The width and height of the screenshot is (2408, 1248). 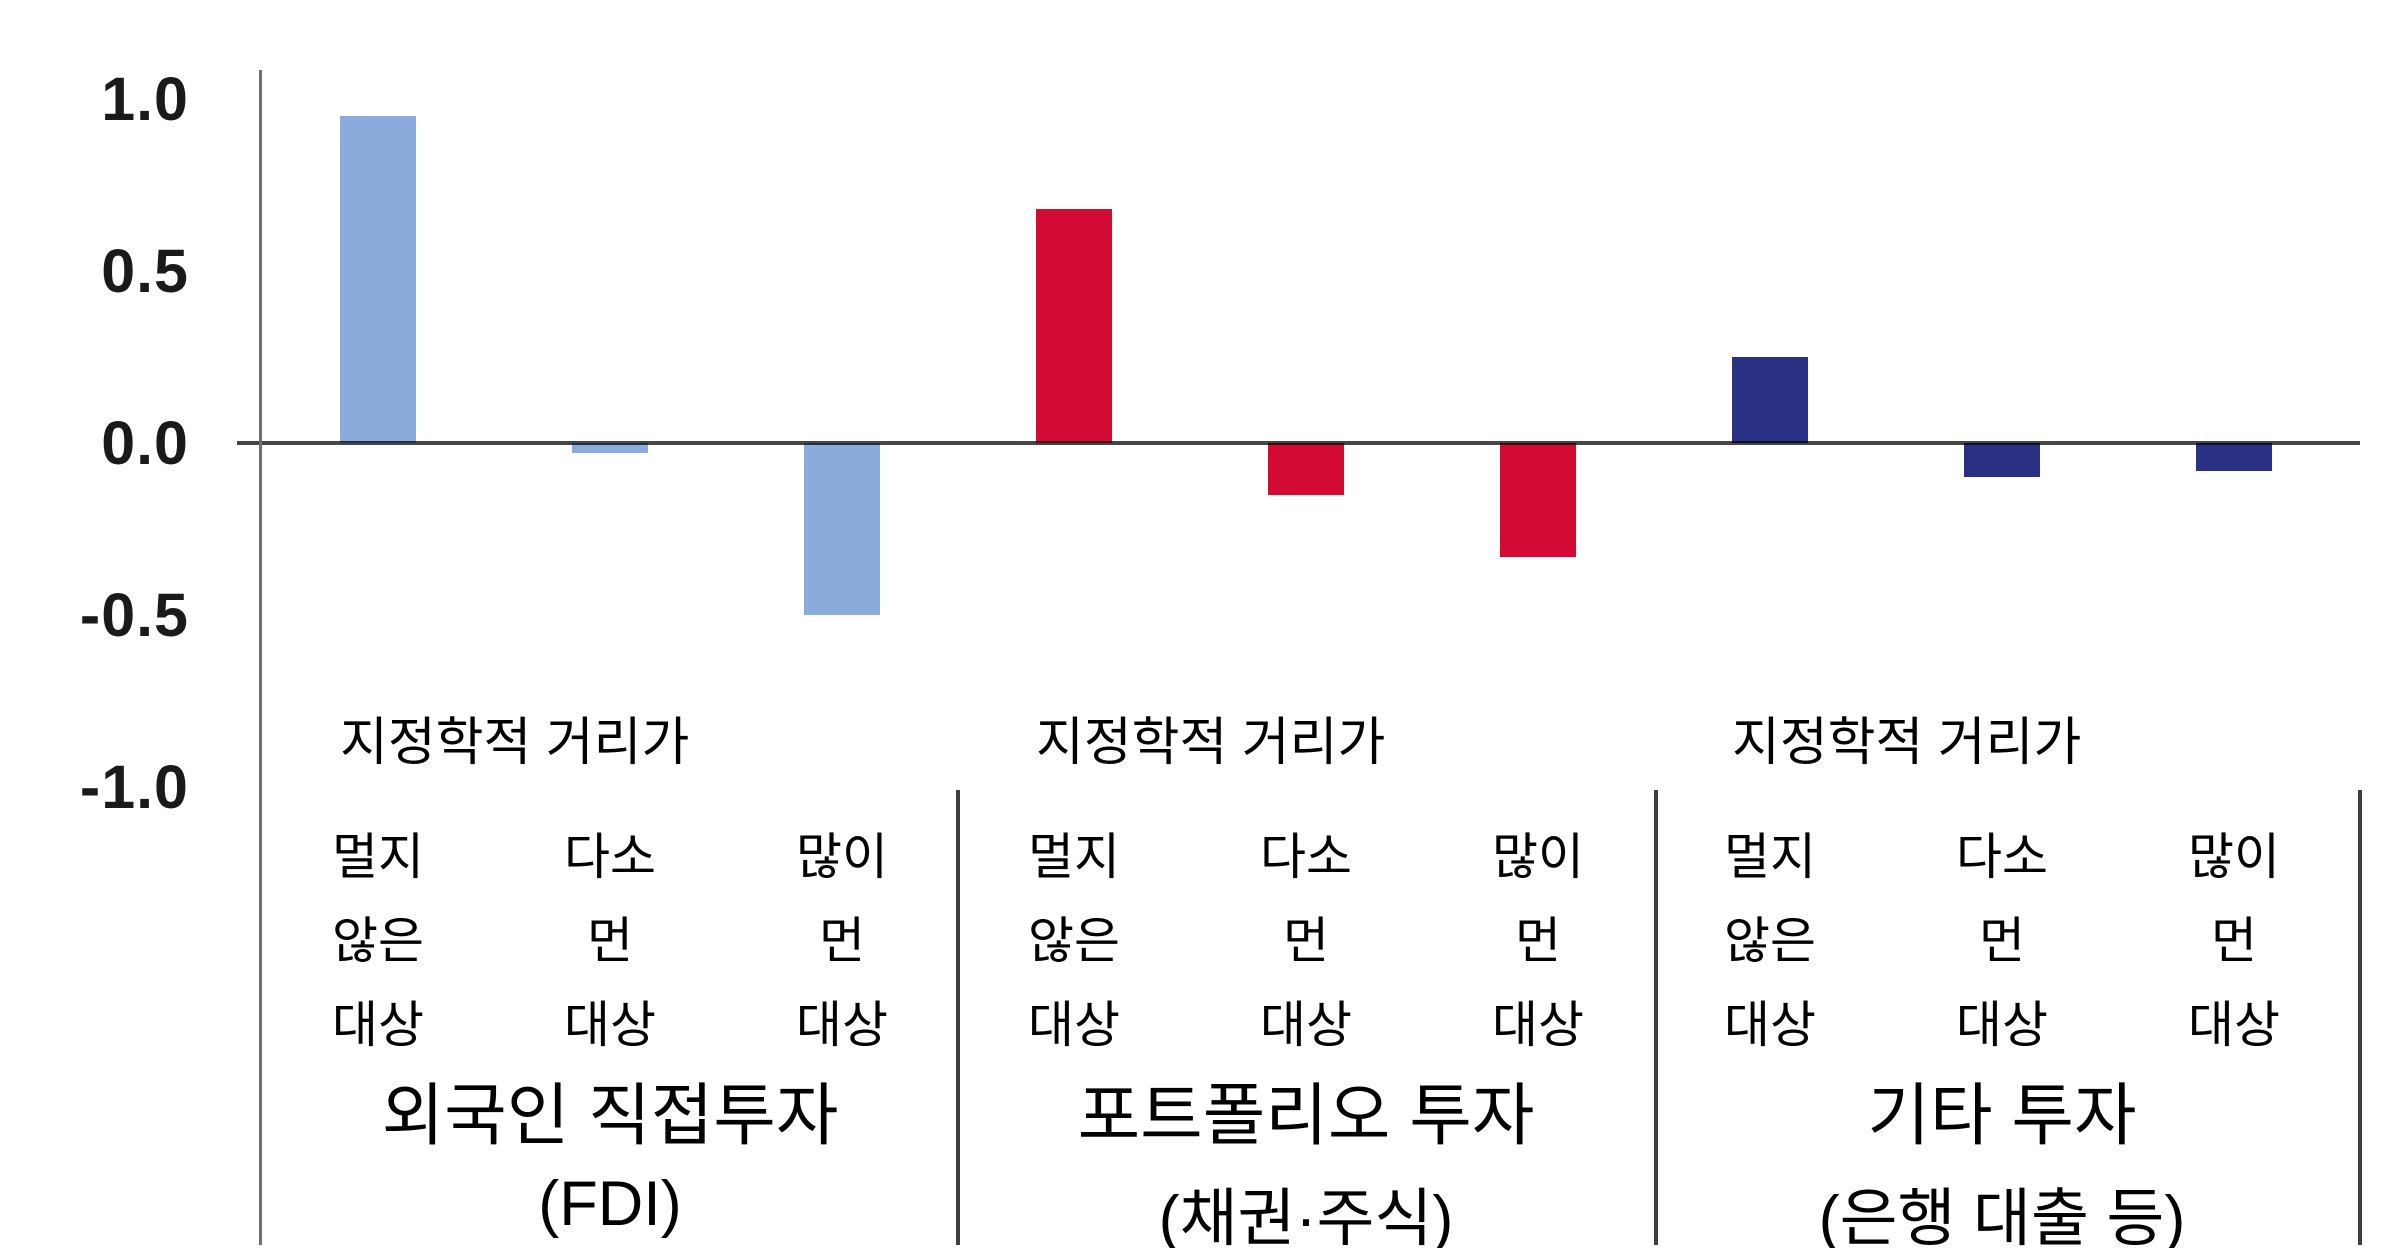 I want to click on group-subtitle-1: (FDI), so click(x=610, y=1204).